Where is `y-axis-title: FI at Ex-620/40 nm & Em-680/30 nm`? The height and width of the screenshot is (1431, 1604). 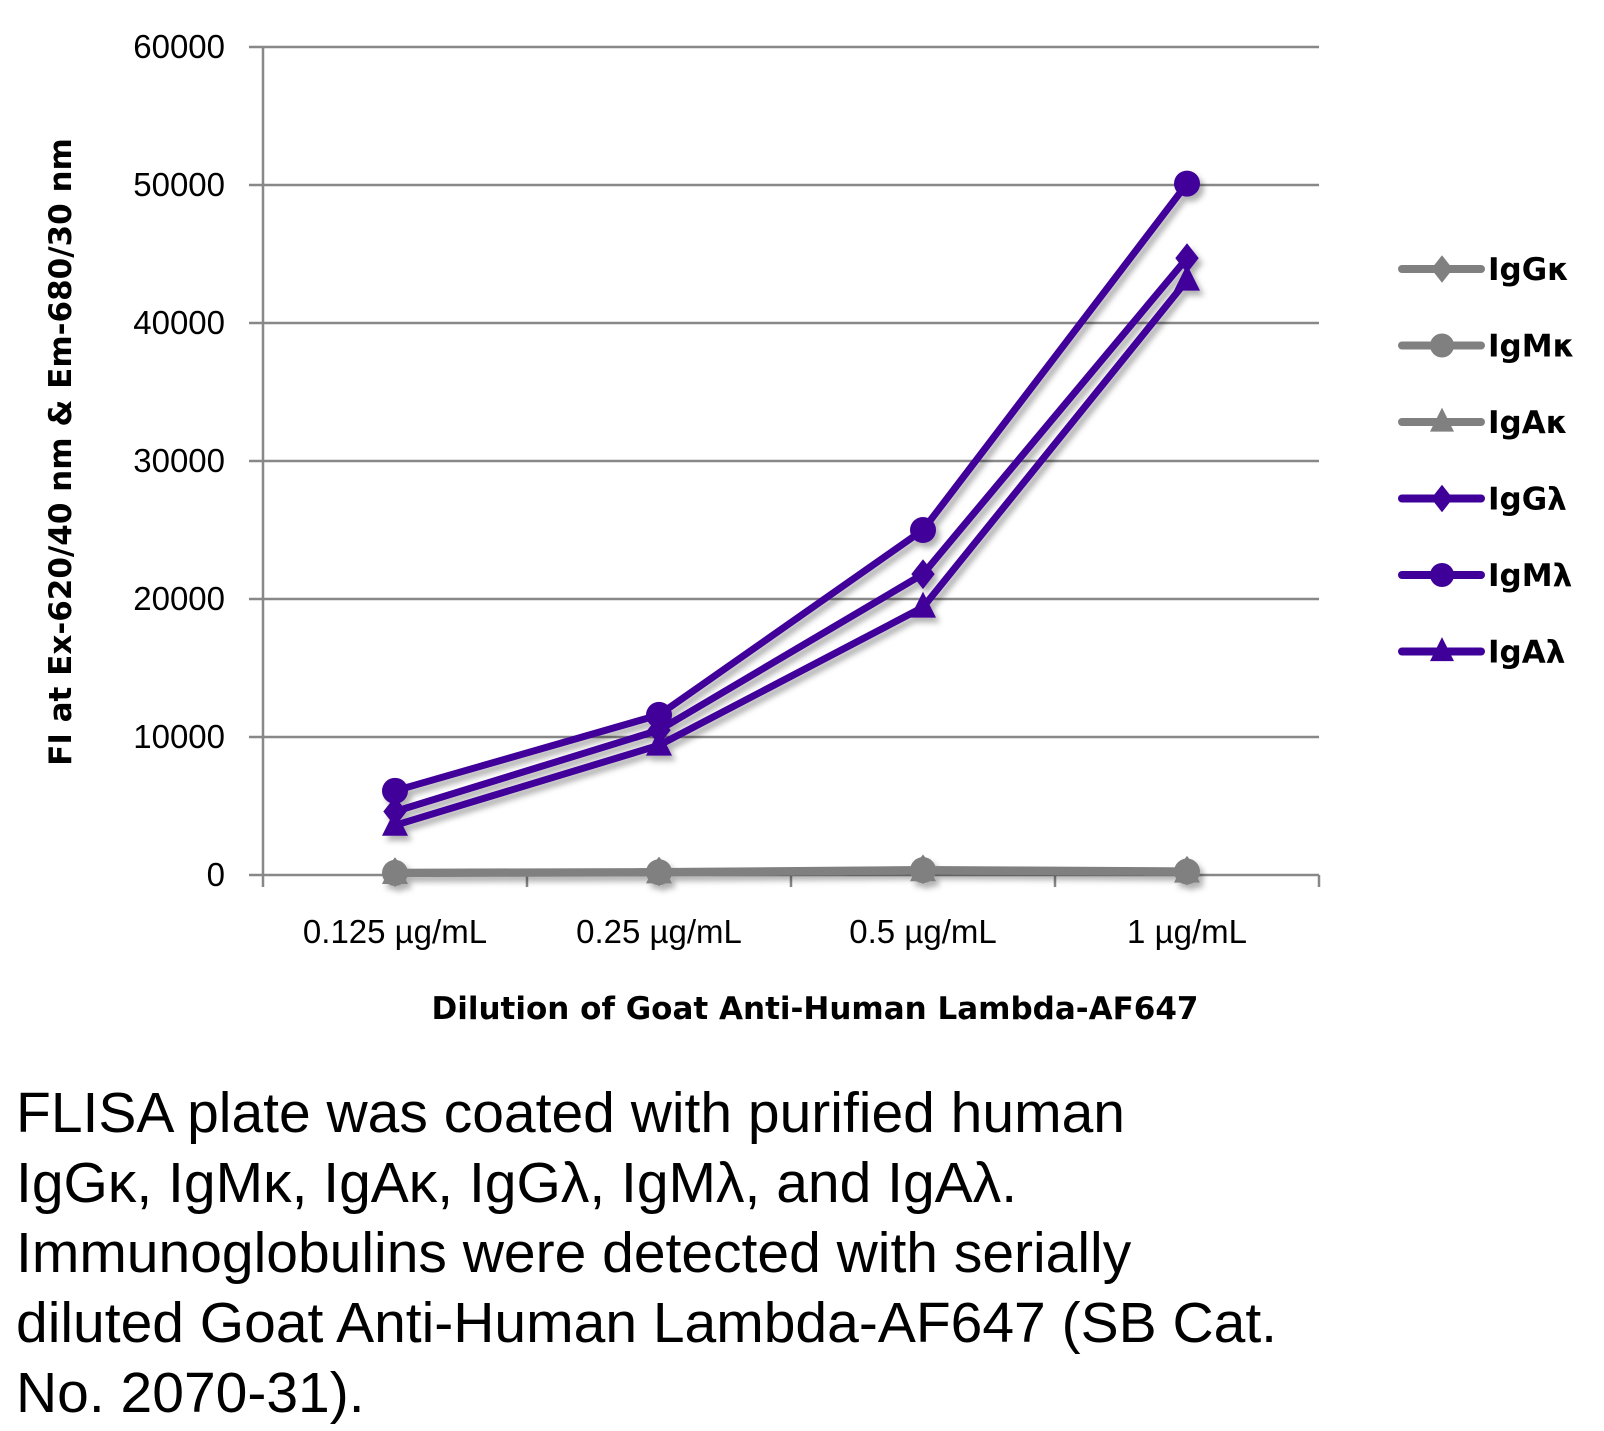
y-axis-title: FI at Ex-620/40 nm & Em-680/30 nm is located at coordinates (61, 452).